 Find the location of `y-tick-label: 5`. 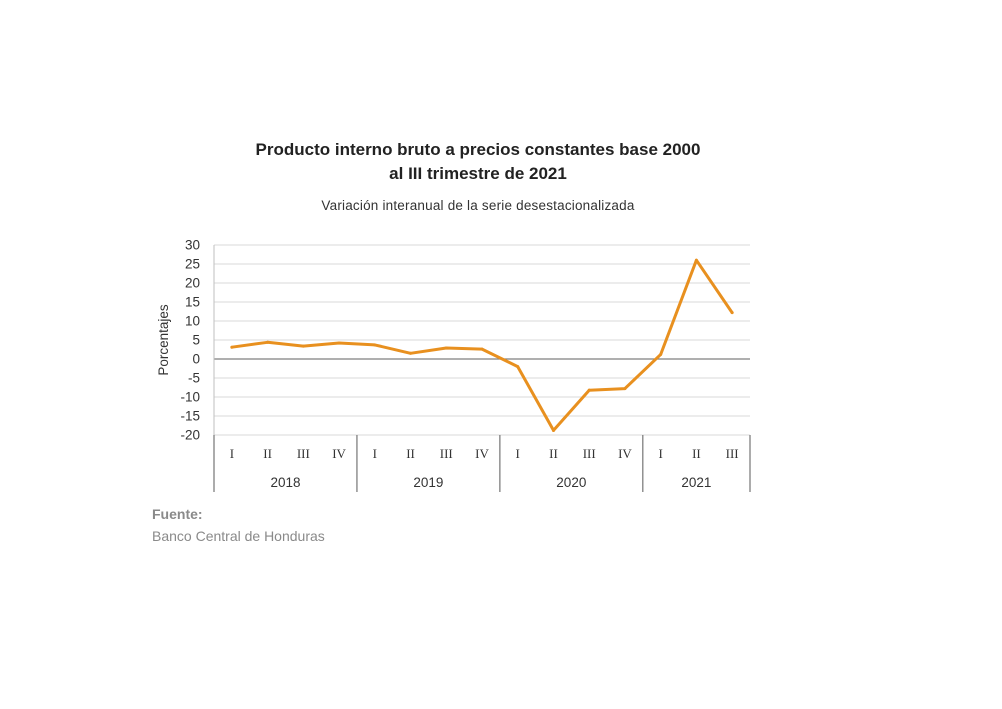

y-tick-label: 5 is located at coordinates (196, 340).